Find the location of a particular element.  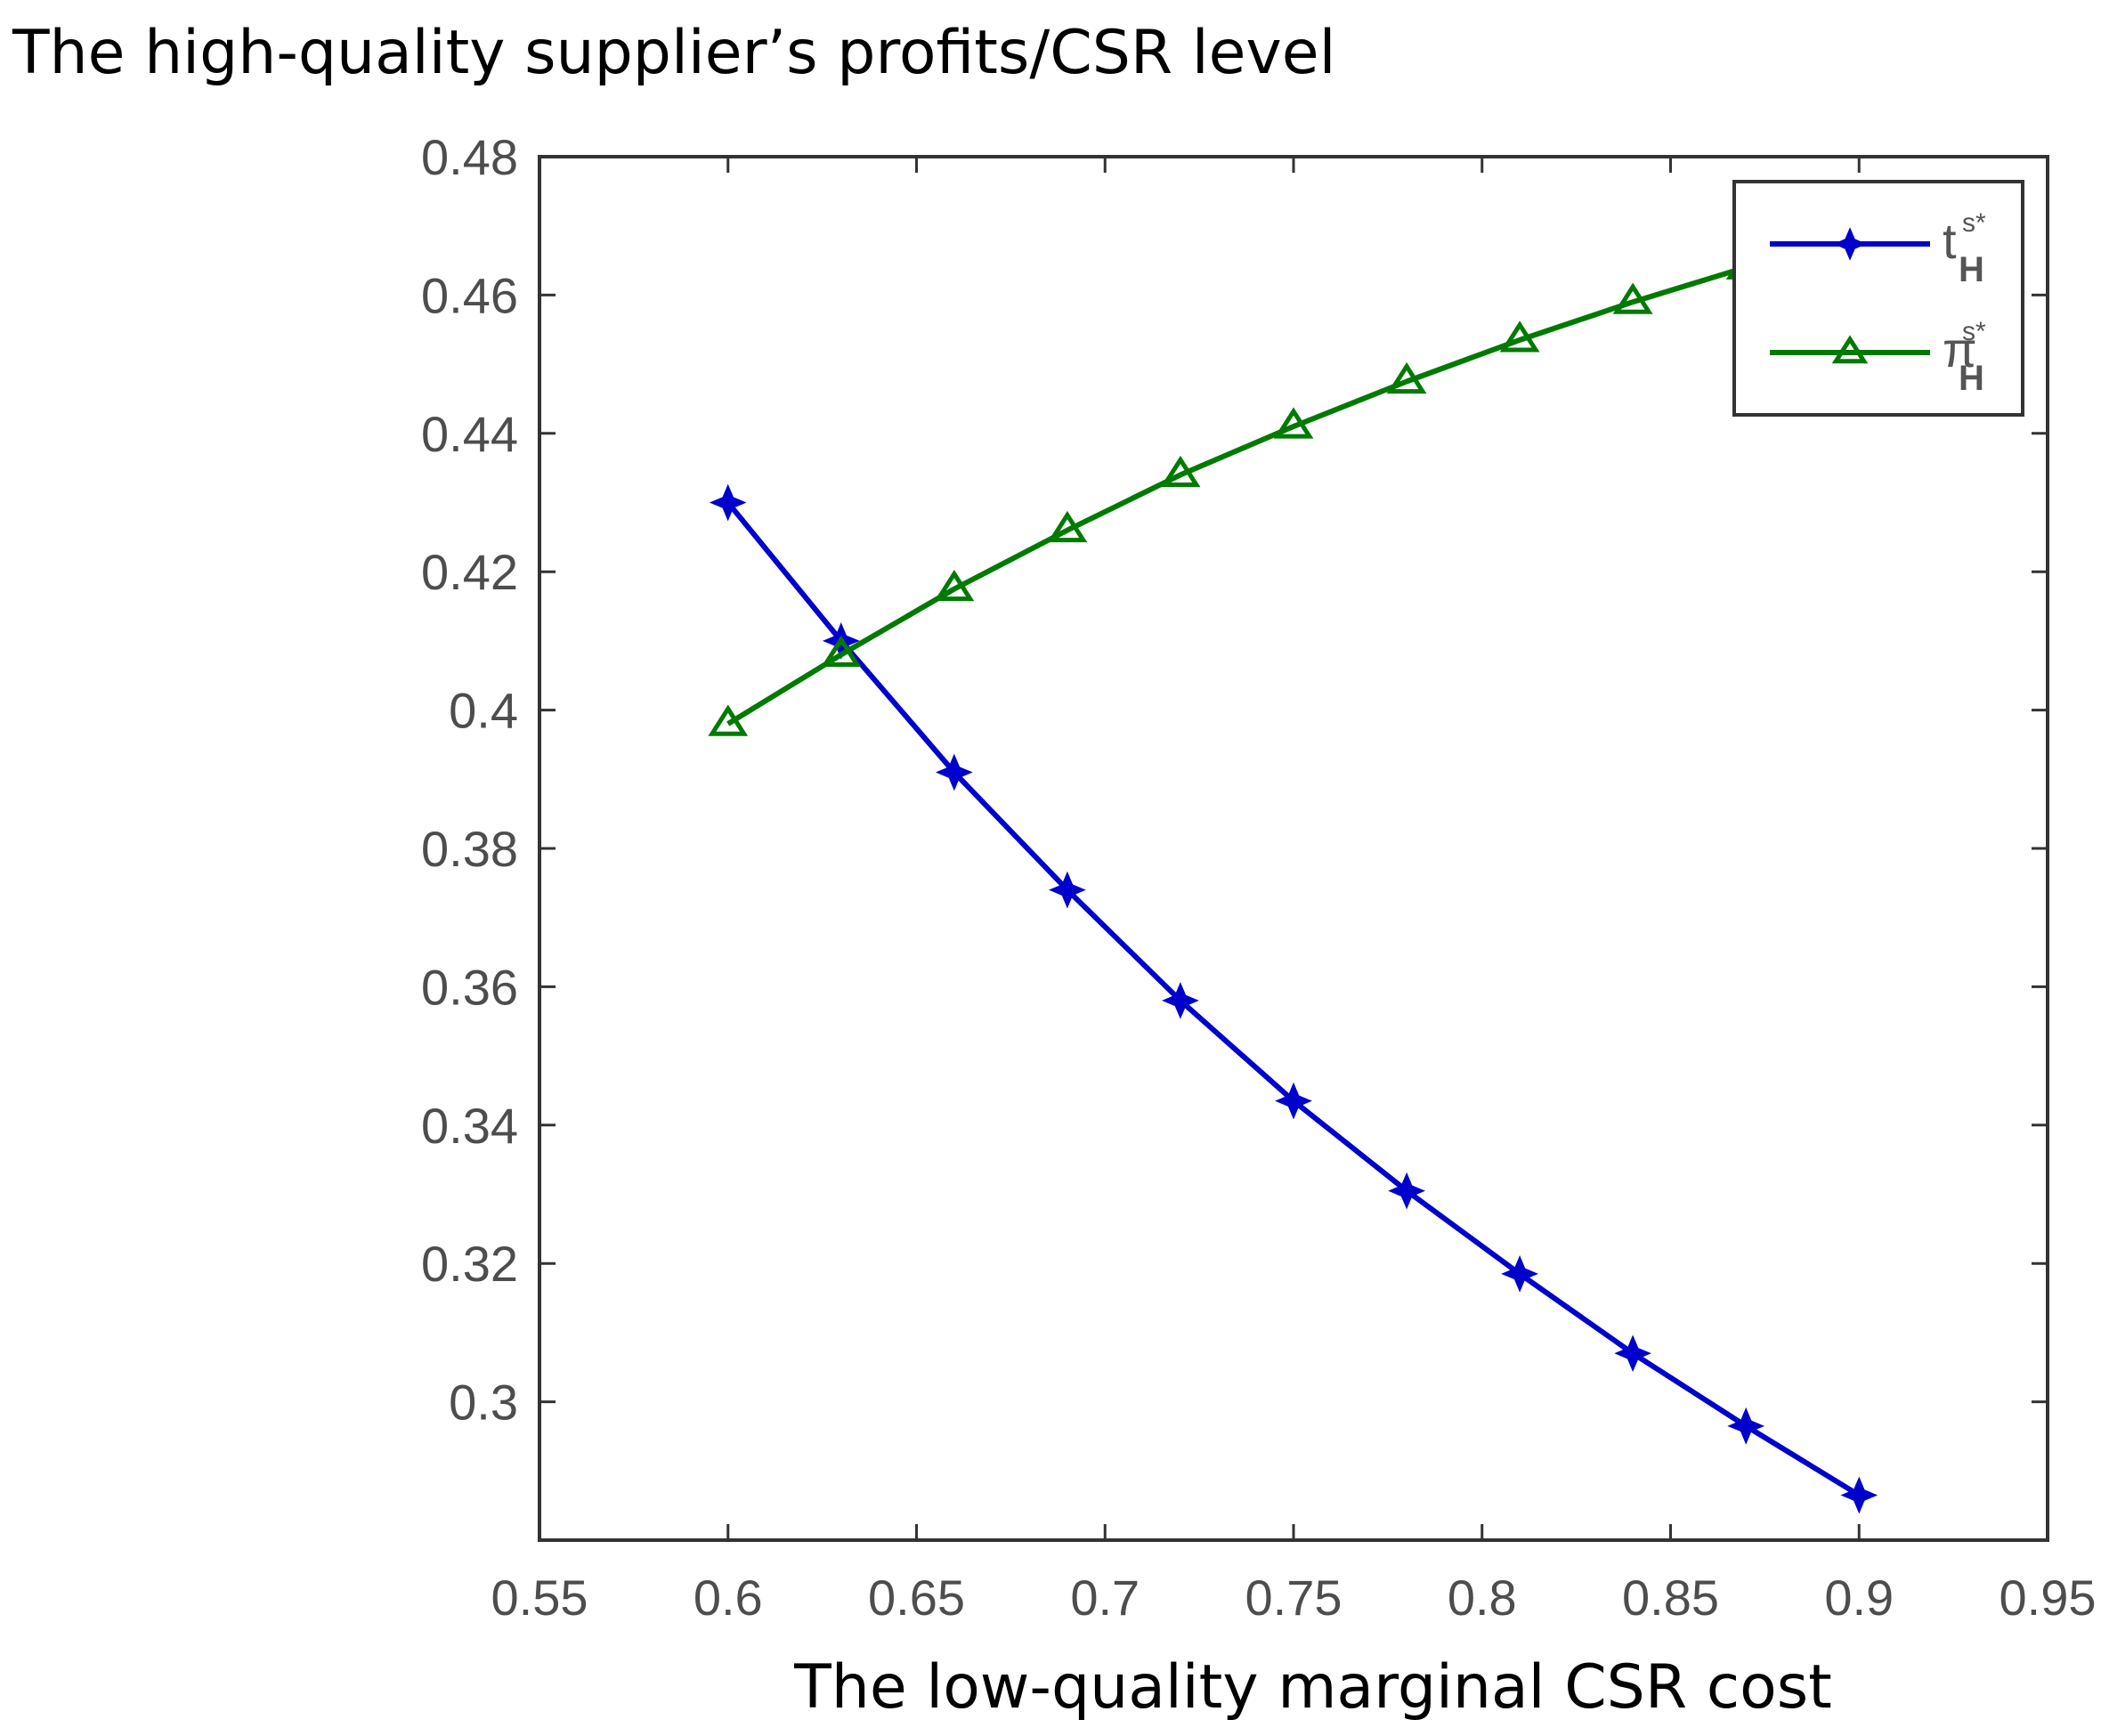

x-tick-label: 0.95 is located at coordinates (2048, 1598).